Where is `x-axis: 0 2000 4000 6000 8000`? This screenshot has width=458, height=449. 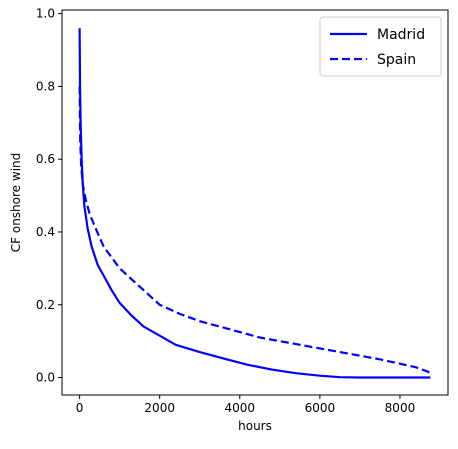
x-axis: 0 2000 4000 6000 8000 is located at coordinates (245, 405).